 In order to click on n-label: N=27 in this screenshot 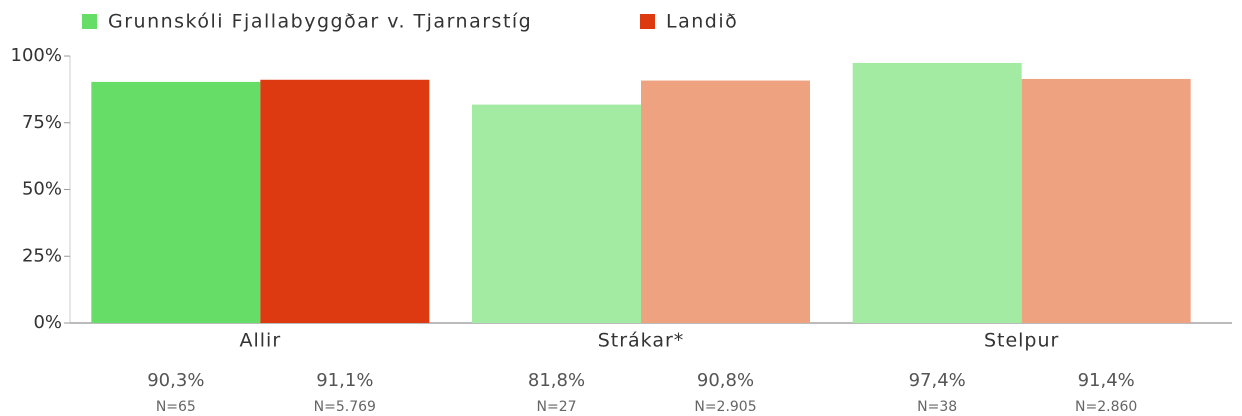, I will do `click(556, 407)`.